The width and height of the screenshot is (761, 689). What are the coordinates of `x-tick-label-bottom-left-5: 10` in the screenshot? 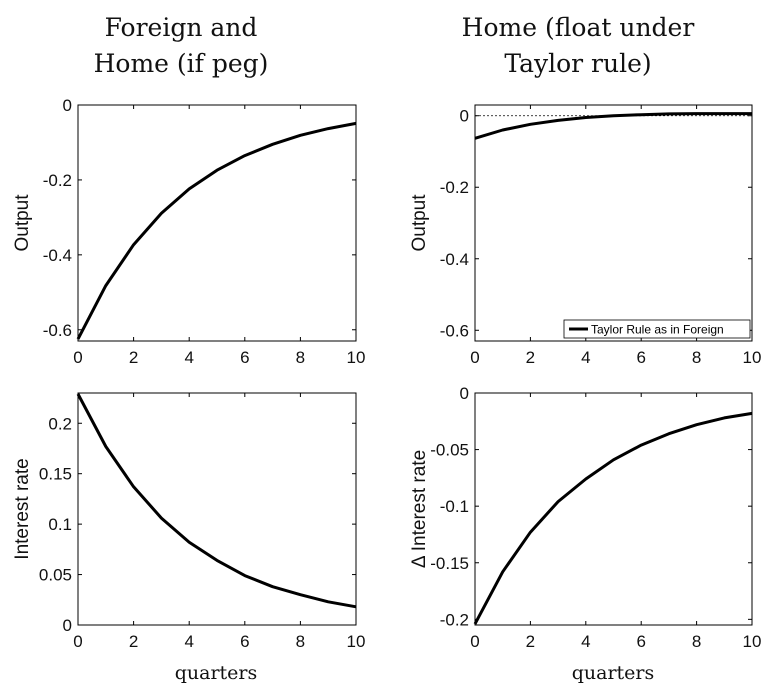 It's located at (356, 641).